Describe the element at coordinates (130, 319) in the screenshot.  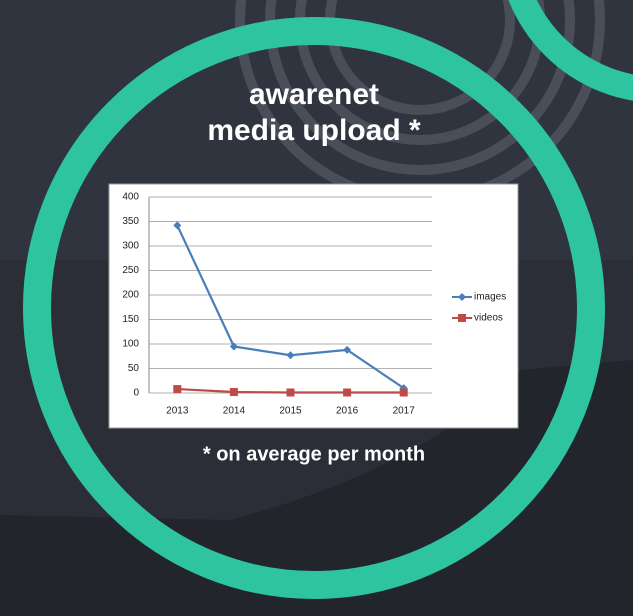
I see `y-tick-label: 150` at that location.